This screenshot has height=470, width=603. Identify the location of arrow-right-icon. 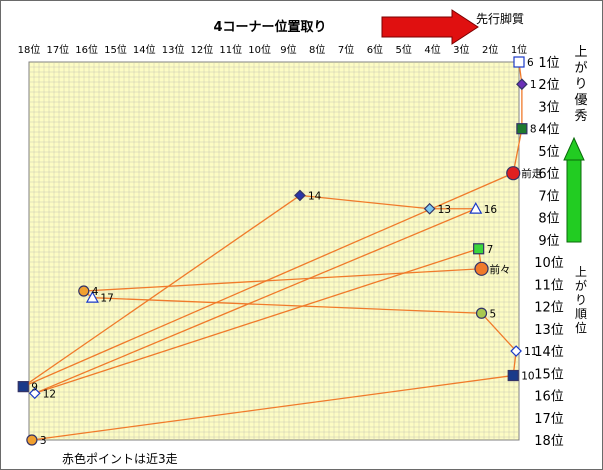
(430, 27).